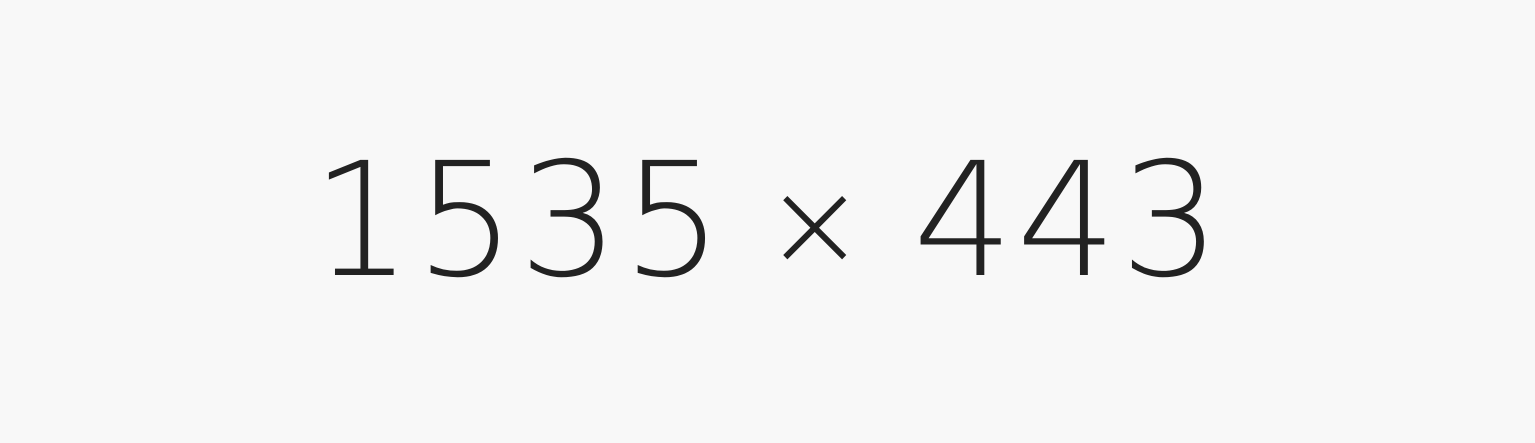 This screenshot has width=1535, height=443. What do you see at coordinates (1068, 220) in the screenshot?
I see `height-value: 443` at bounding box center [1068, 220].